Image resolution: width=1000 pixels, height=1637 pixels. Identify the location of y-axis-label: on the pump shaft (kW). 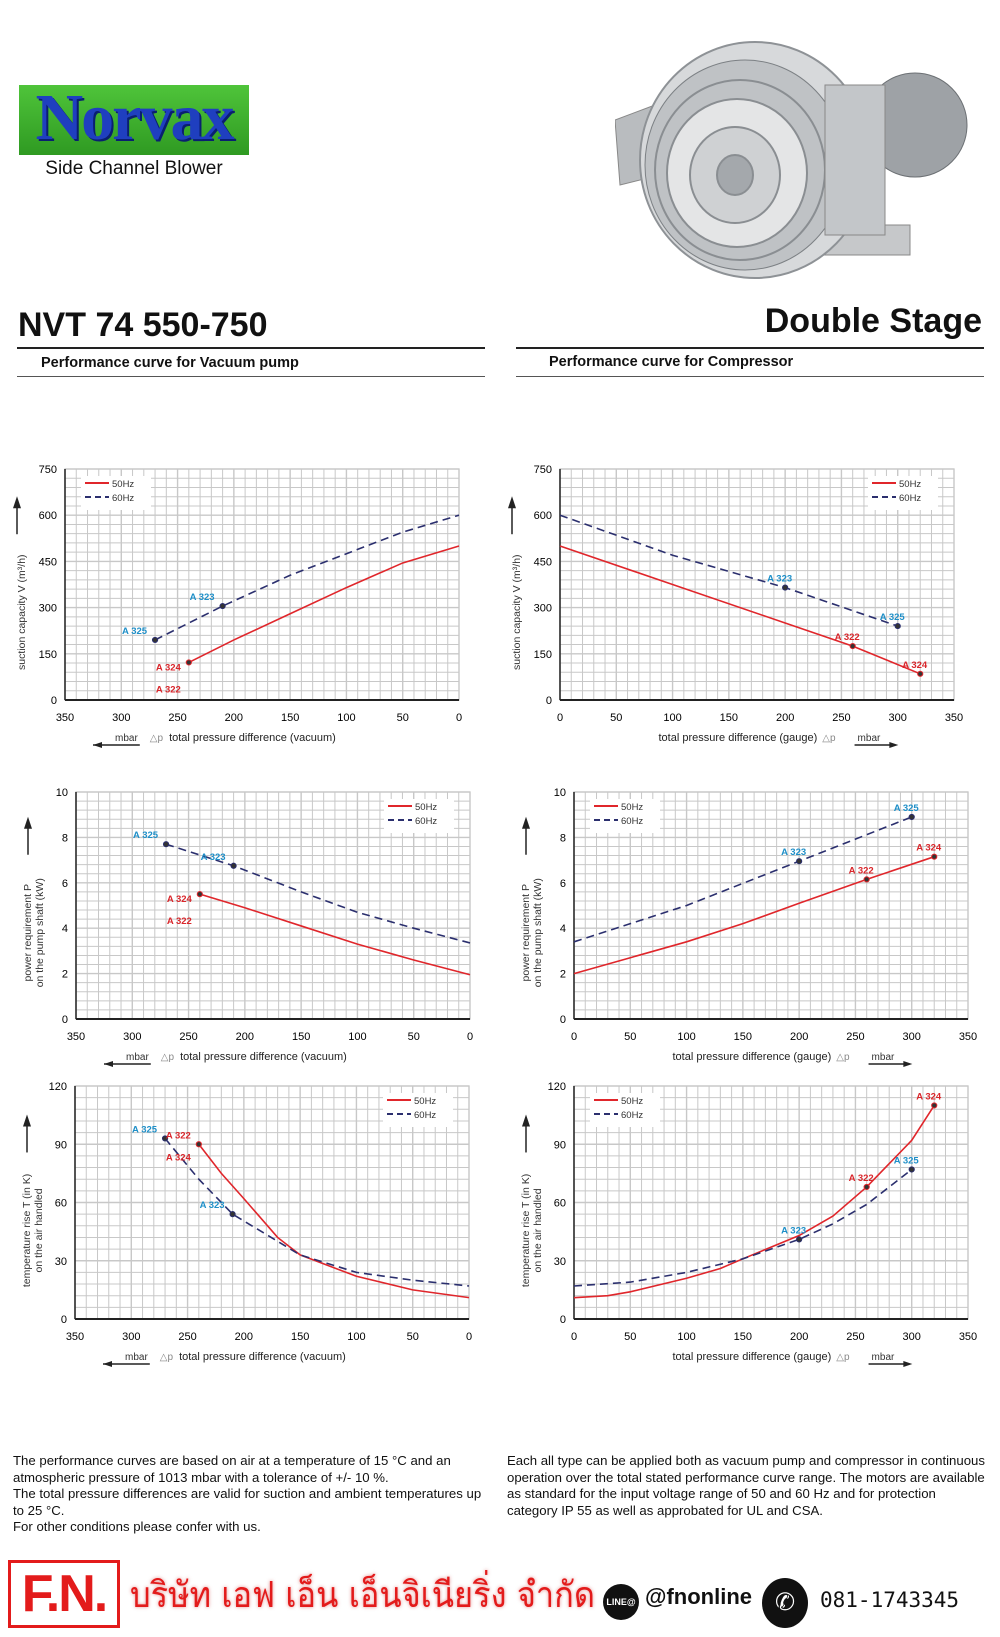
(40, 932).